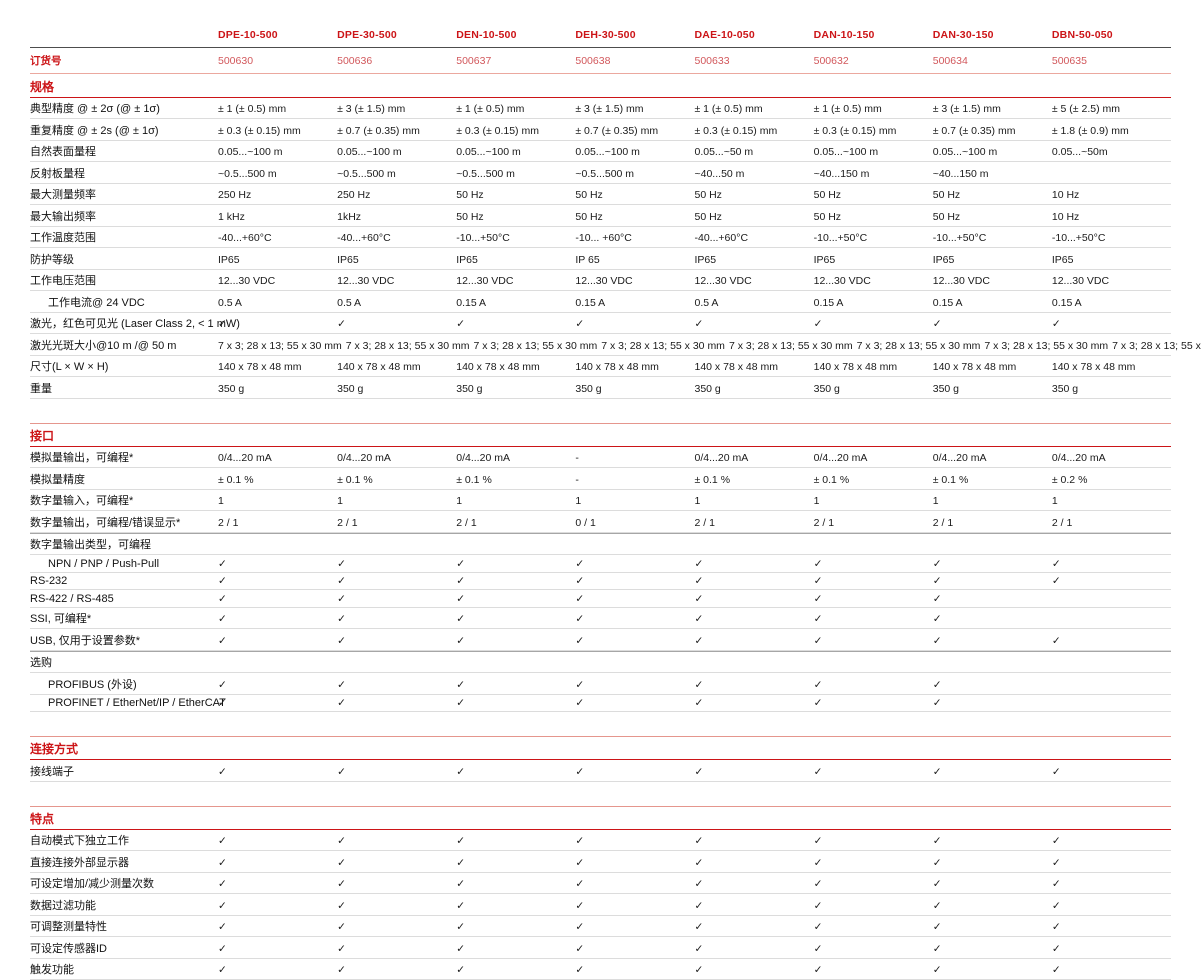  I want to click on order-number: 500633, so click(754, 60).